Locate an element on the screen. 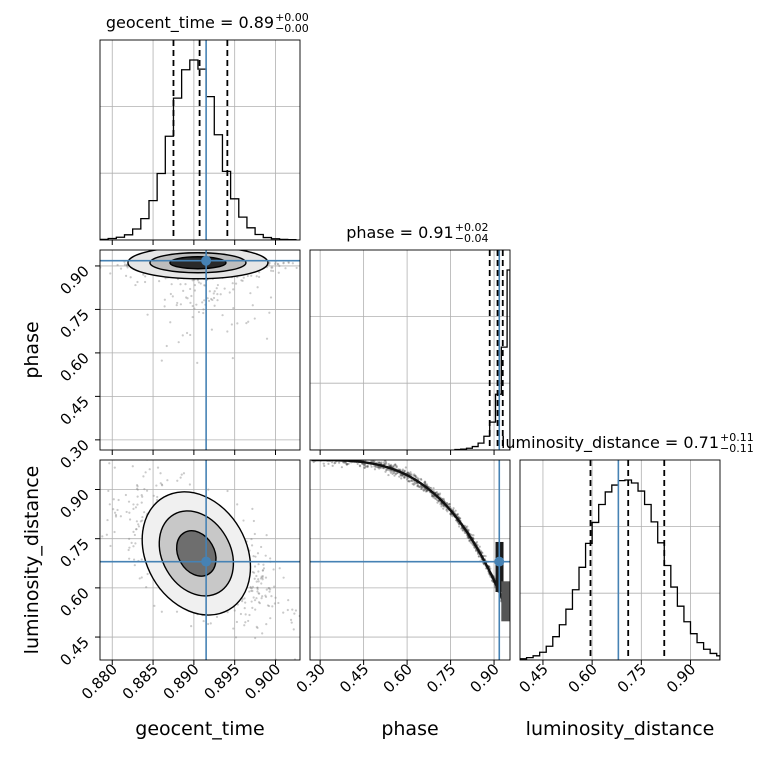 This screenshot has height=760, width=760. title-geocent_time: geocent_time = 0.89 is located at coordinates (190, 23).